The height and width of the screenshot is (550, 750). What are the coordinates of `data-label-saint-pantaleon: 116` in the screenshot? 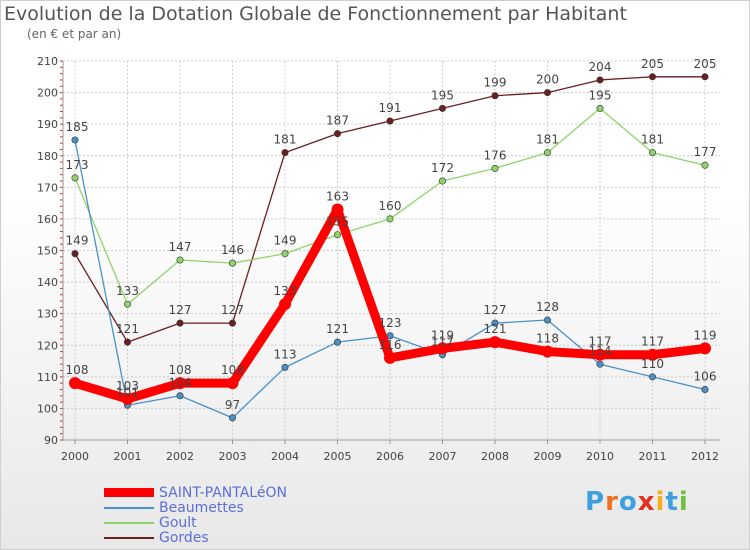 It's located at (390, 345).